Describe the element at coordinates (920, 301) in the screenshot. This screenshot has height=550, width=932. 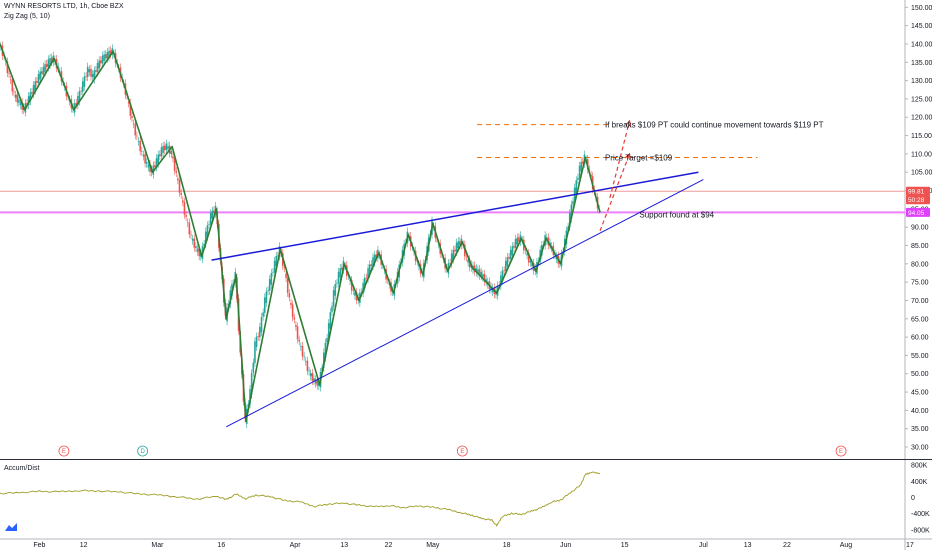
I see `y-tick-label: 70.00` at that location.